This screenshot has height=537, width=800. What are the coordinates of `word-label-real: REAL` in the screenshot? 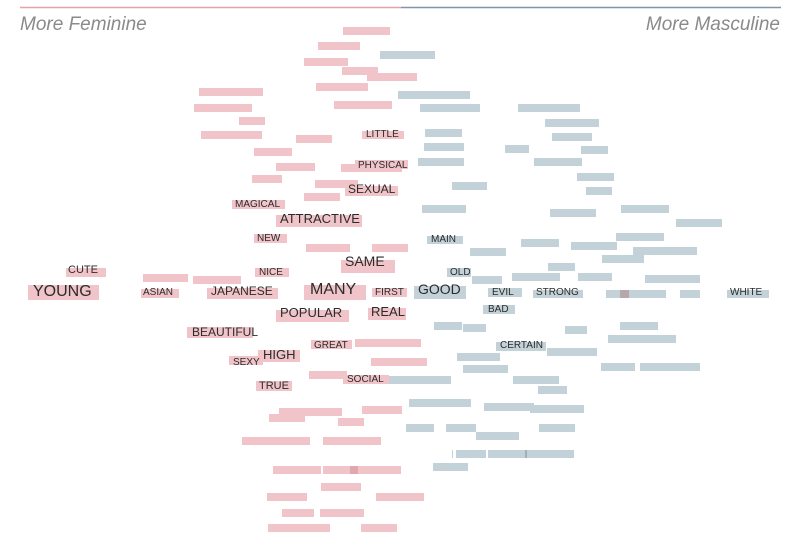 It's located at (388, 311).